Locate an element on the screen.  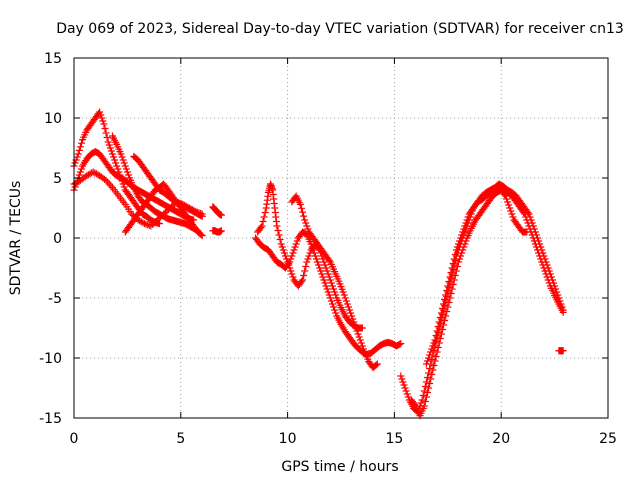
y-tick-label: 10 is located at coordinates (53, 119).